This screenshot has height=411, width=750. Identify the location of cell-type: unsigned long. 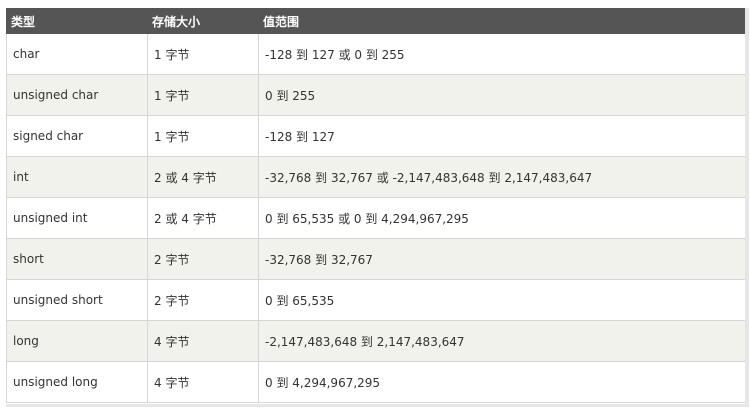
(77, 382).